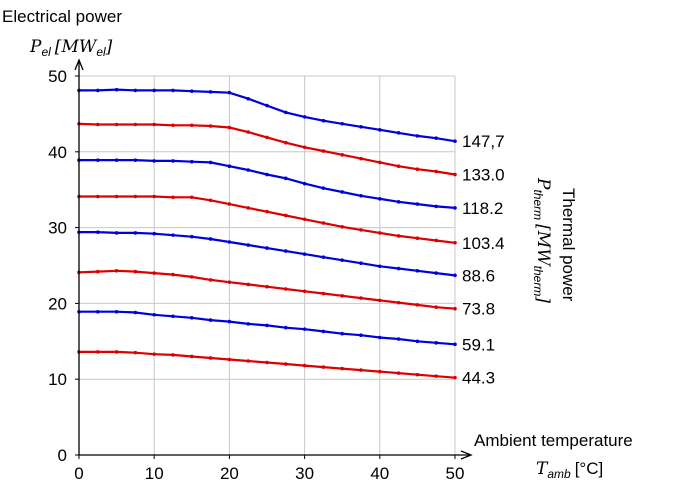 Image resolution: width=694 pixels, height=492 pixels. What do you see at coordinates (478, 378) in the screenshot?
I see `series-label: 44.3` at bounding box center [478, 378].